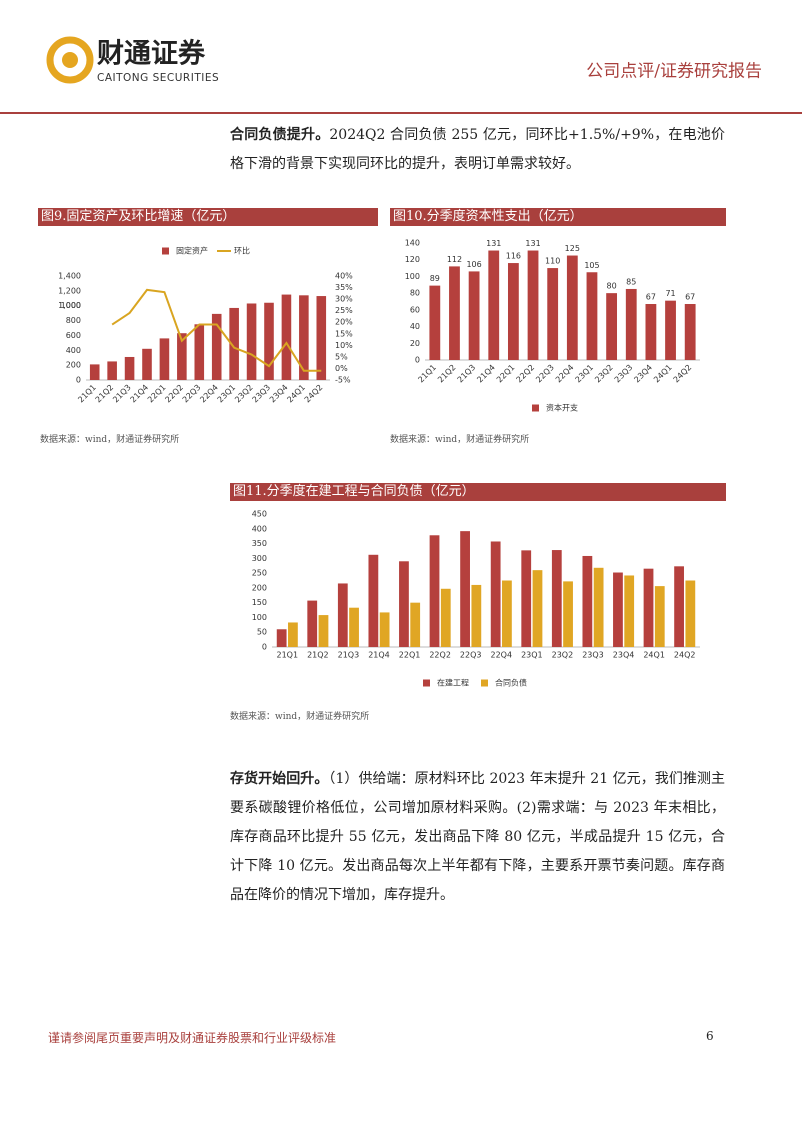 This screenshot has height=1133, width=802. Describe the element at coordinates (670, 293) in the screenshot. I see `data-label: 71` at that location.